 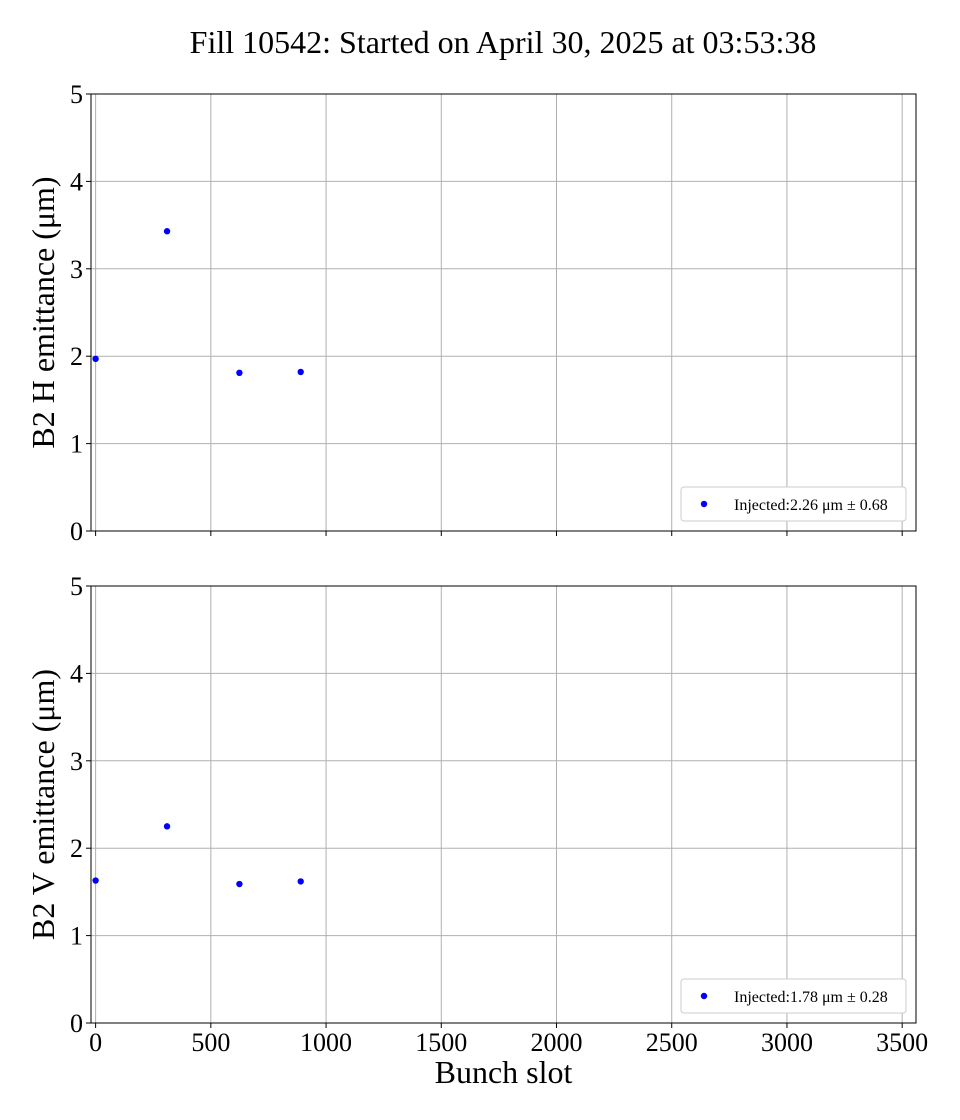 What do you see at coordinates (811, 997) in the screenshot?
I see `legend-label: Injected:1.78 μm ± 0.28` at bounding box center [811, 997].